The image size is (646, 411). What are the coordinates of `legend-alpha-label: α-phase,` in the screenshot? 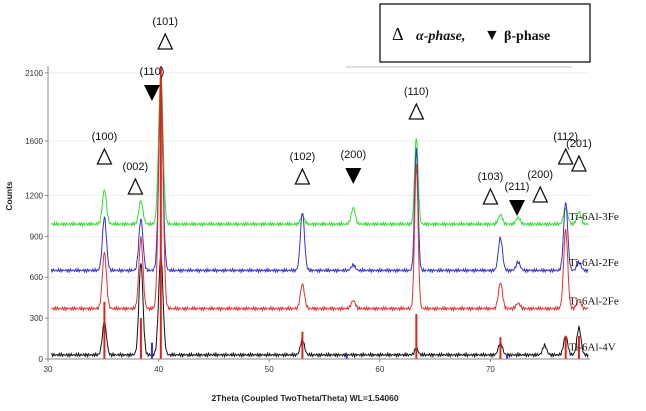 It's located at (440, 36).